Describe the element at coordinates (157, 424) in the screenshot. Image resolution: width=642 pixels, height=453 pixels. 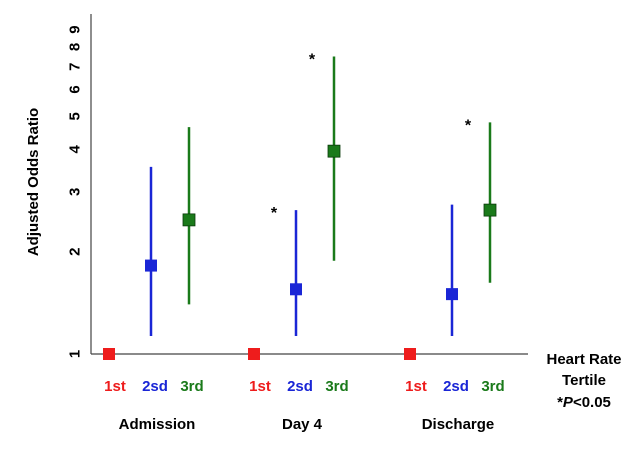
I see `group-label: Admission` at that location.